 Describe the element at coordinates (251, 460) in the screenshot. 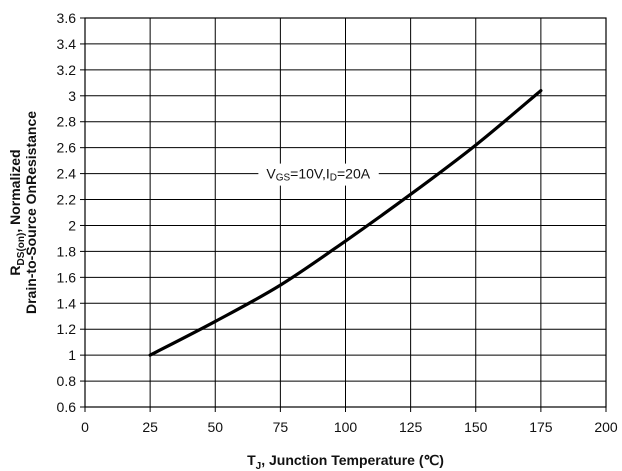

I see `x-axis-title-main: T` at that location.